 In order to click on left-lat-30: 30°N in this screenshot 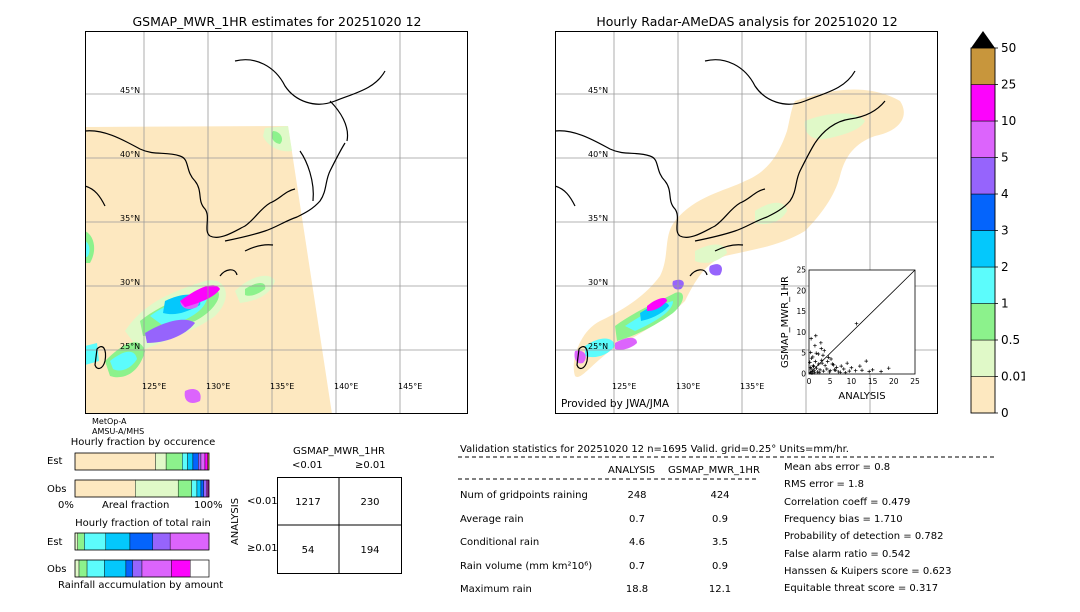, I will do `click(130, 282)`.